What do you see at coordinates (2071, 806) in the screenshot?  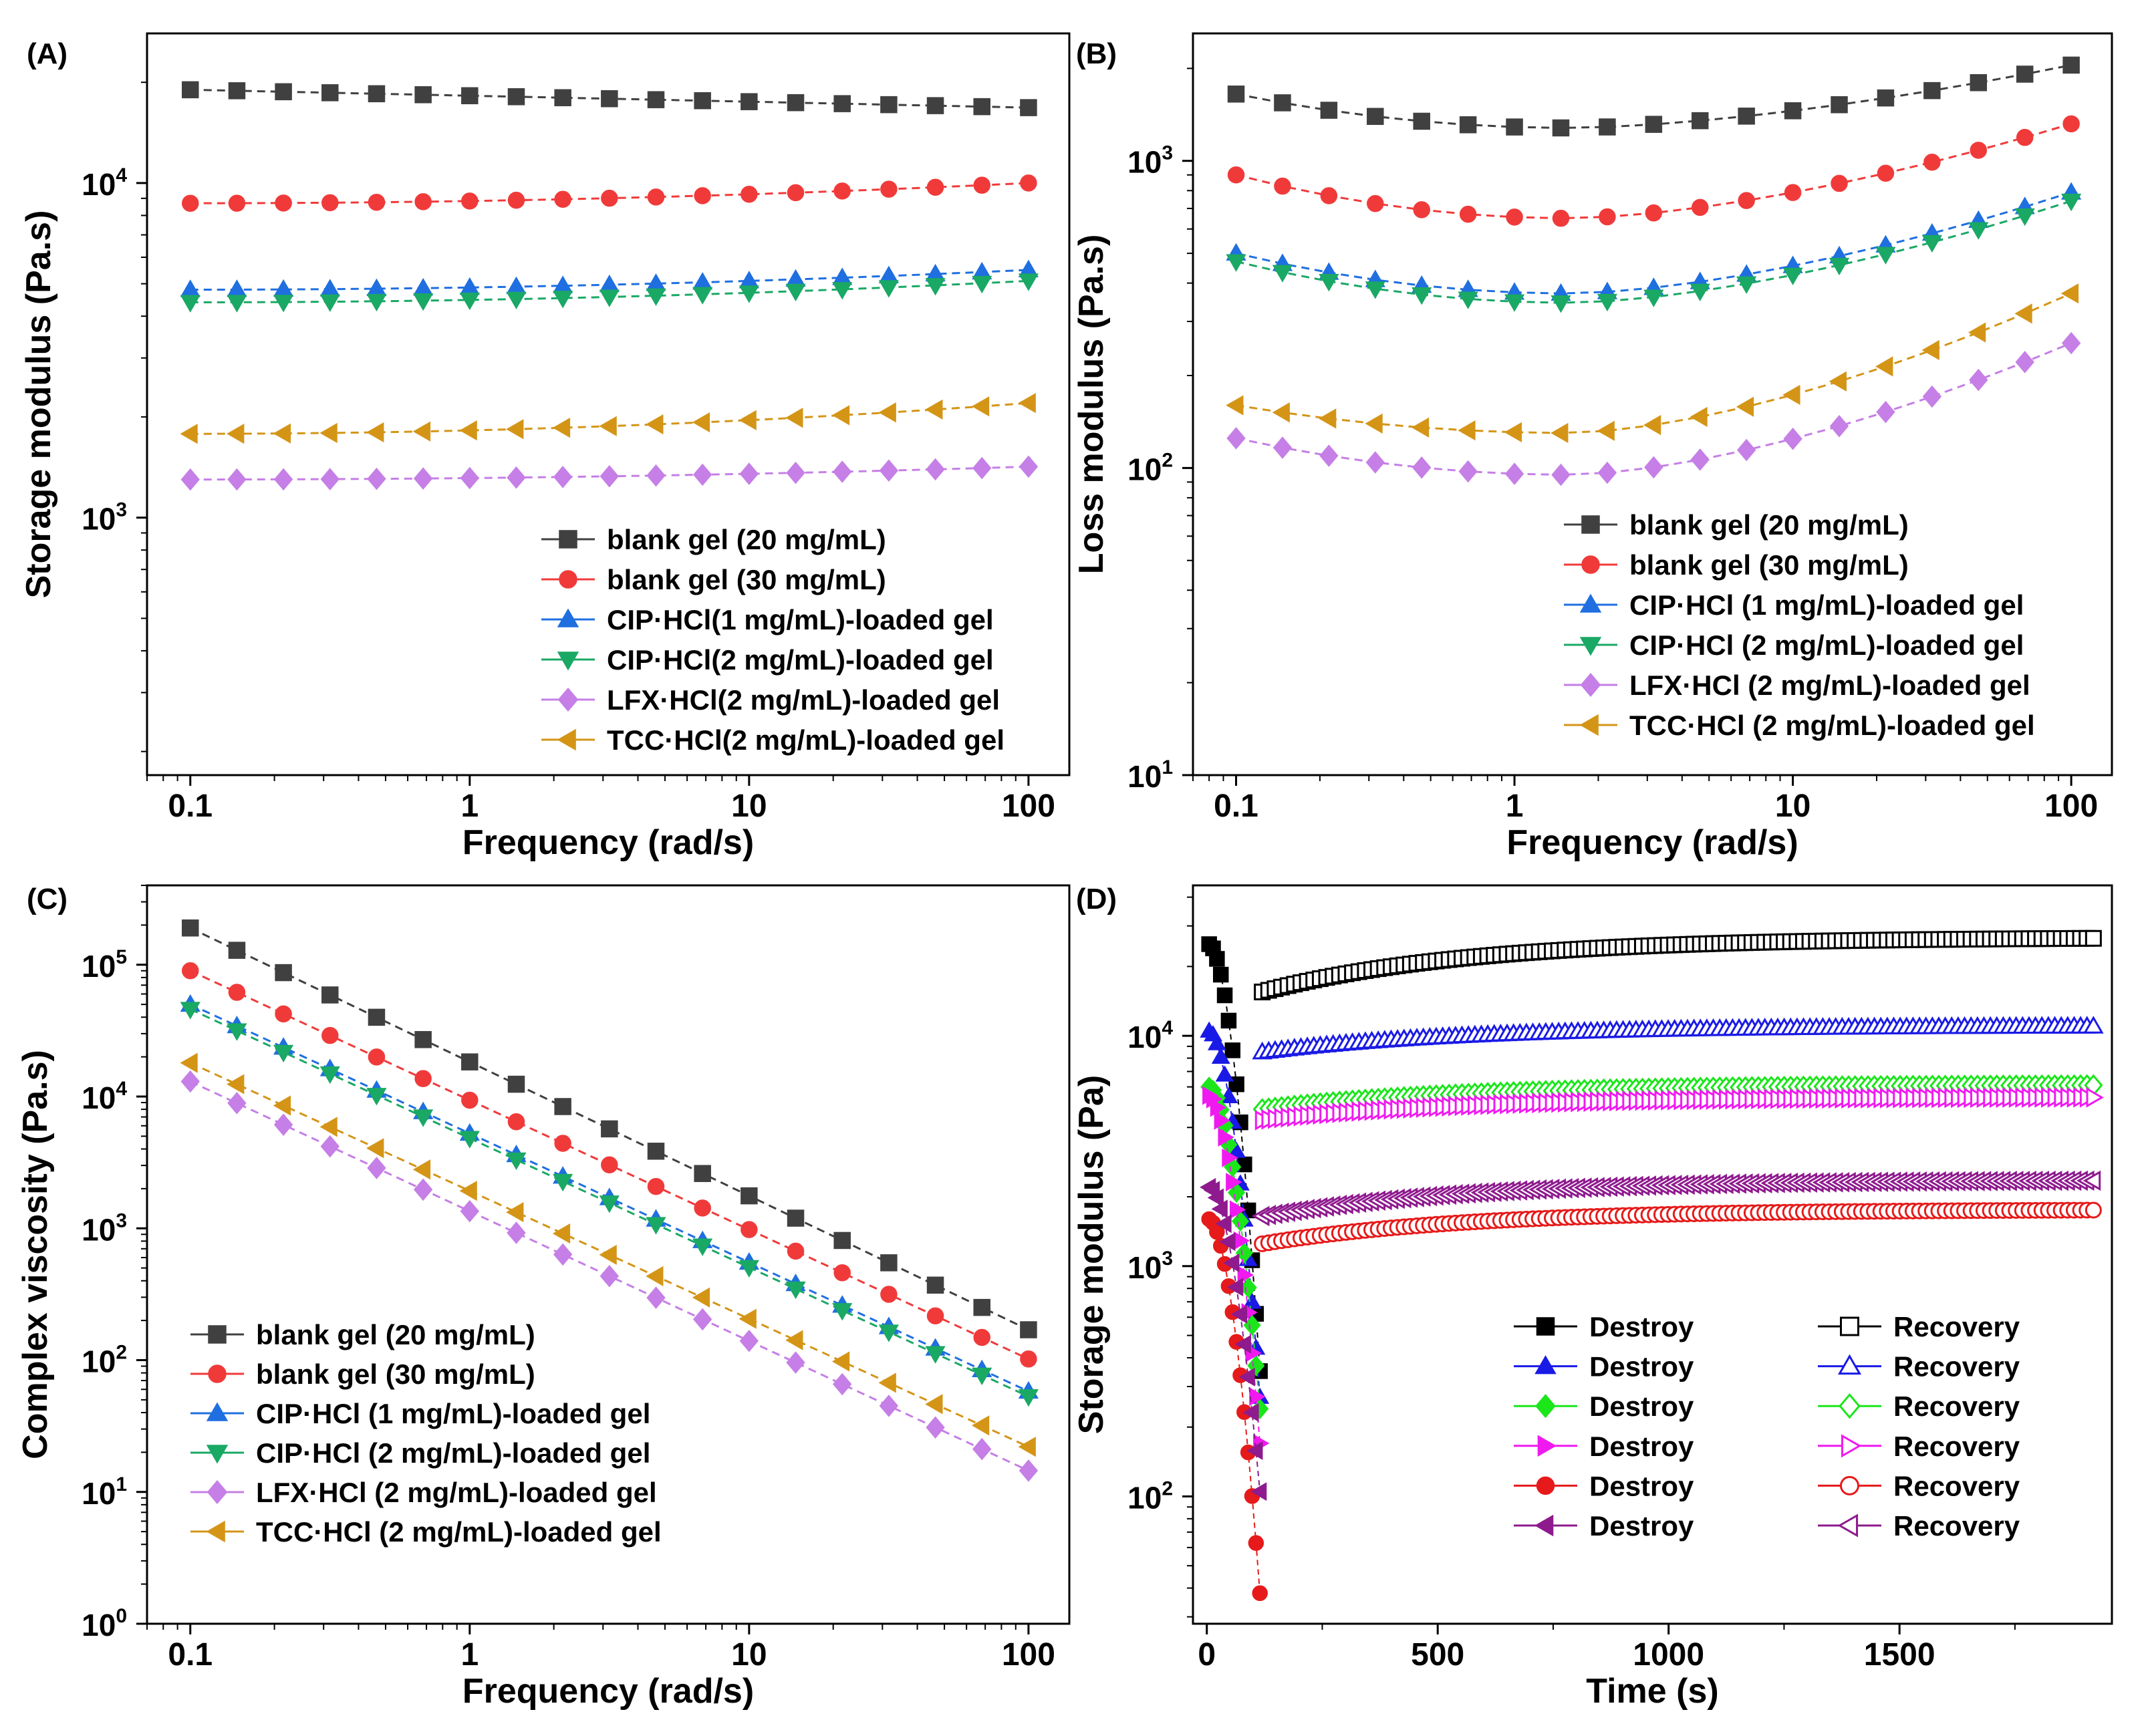 I see `x-tick-label: 100` at bounding box center [2071, 806].